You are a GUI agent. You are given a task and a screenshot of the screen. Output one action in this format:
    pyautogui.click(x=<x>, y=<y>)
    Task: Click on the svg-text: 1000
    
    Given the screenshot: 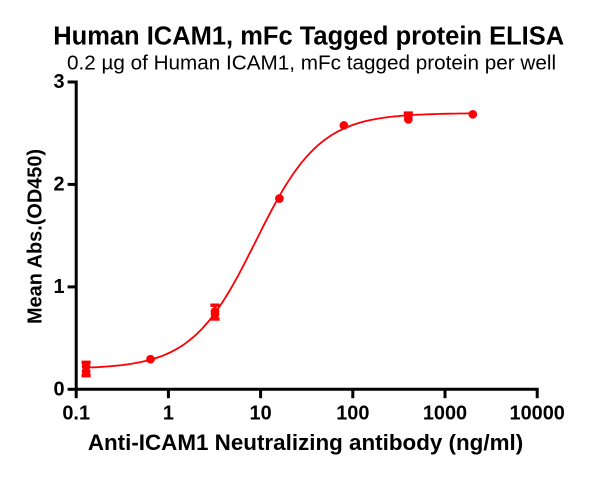 What is the action you would take?
    pyautogui.click(x=445, y=414)
    